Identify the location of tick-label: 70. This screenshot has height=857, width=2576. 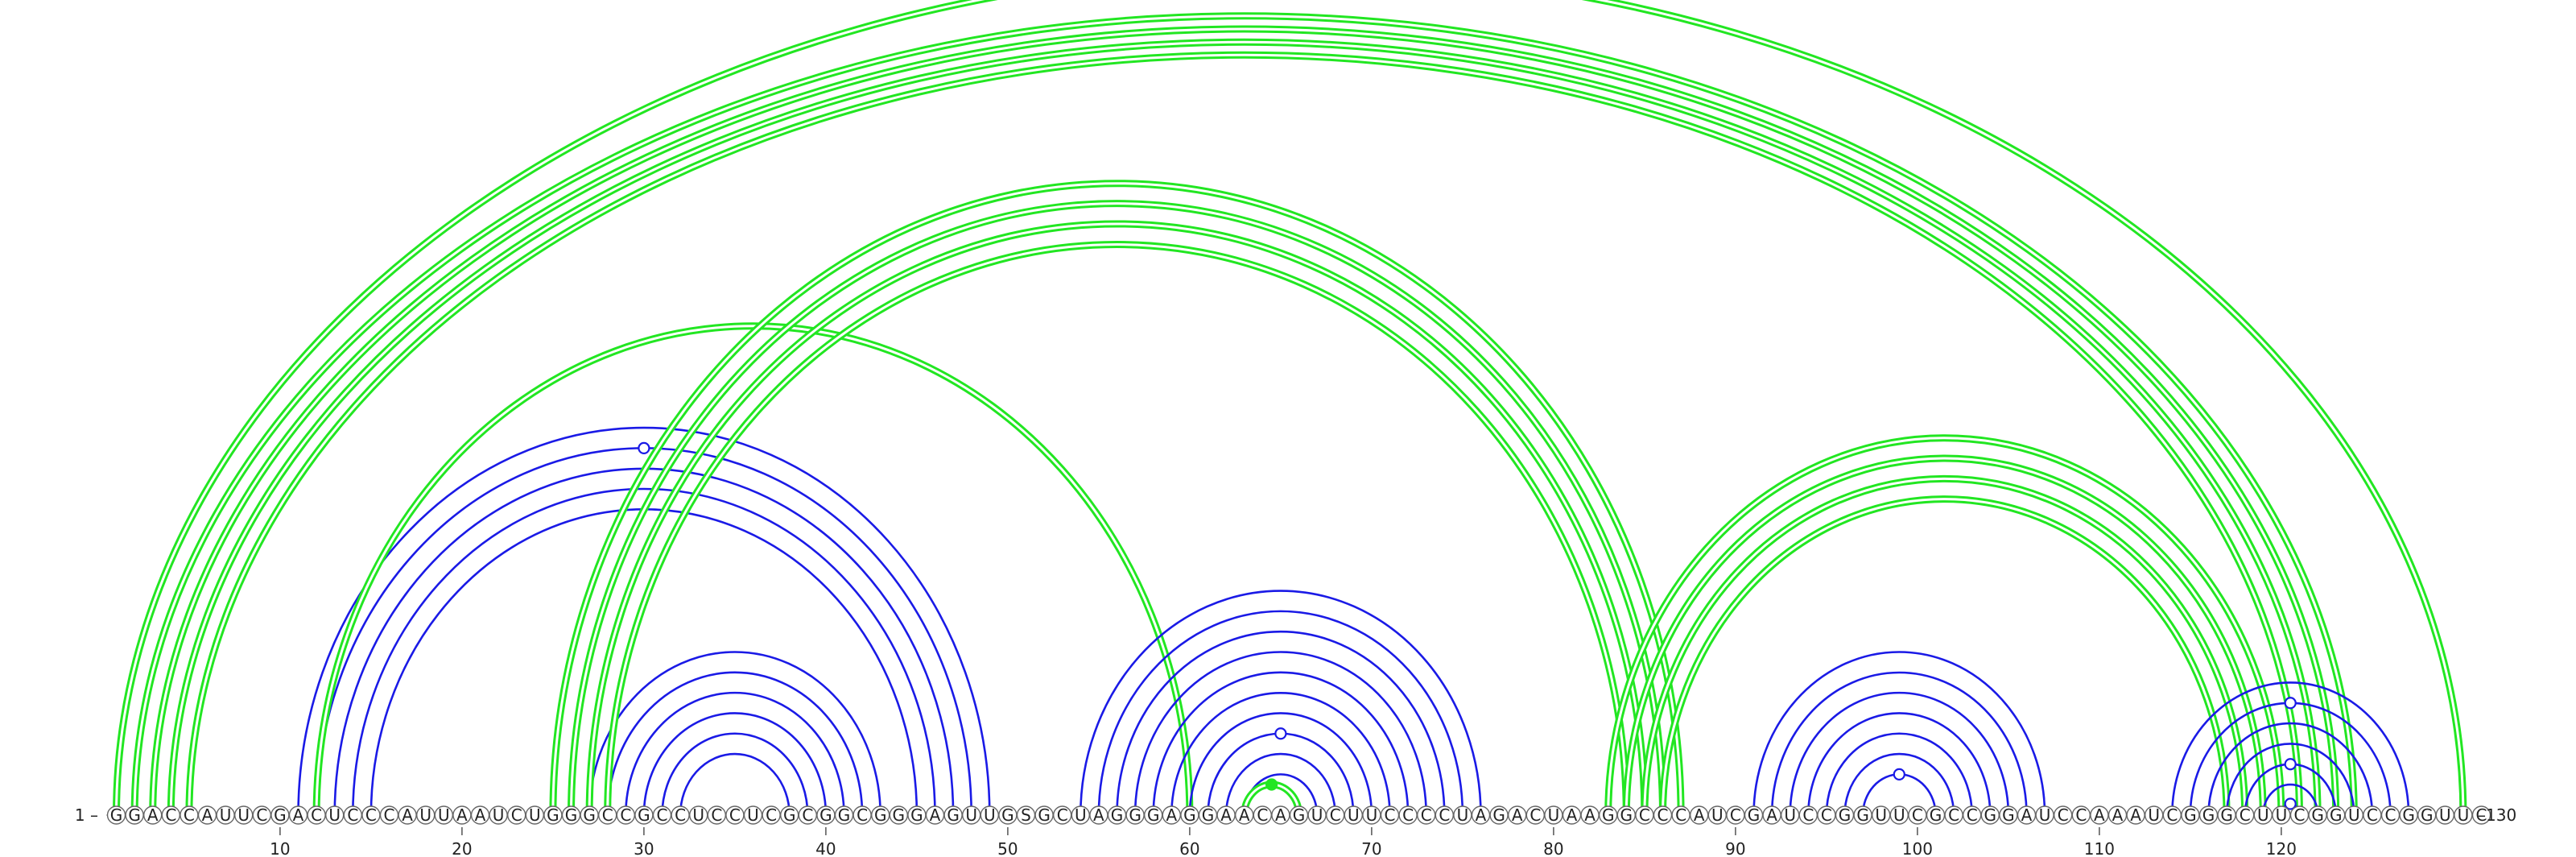
(1371, 848).